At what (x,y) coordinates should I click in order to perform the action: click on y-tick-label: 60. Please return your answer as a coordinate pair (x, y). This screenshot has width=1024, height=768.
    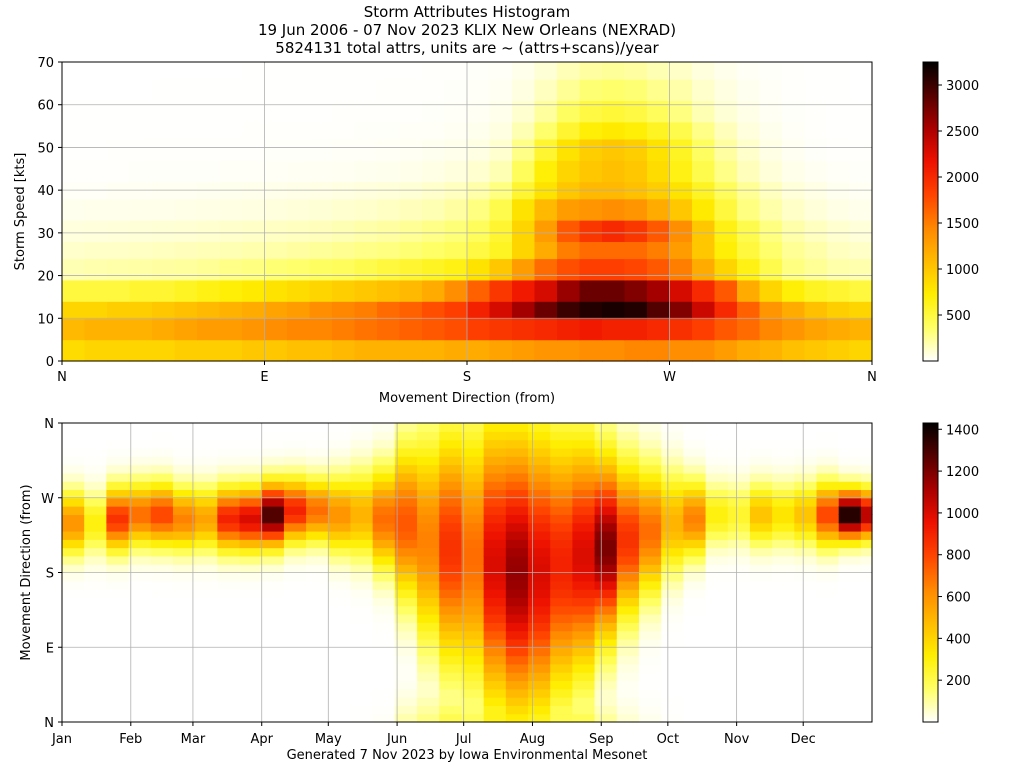
    Looking at the image, I should click on (45, 106).